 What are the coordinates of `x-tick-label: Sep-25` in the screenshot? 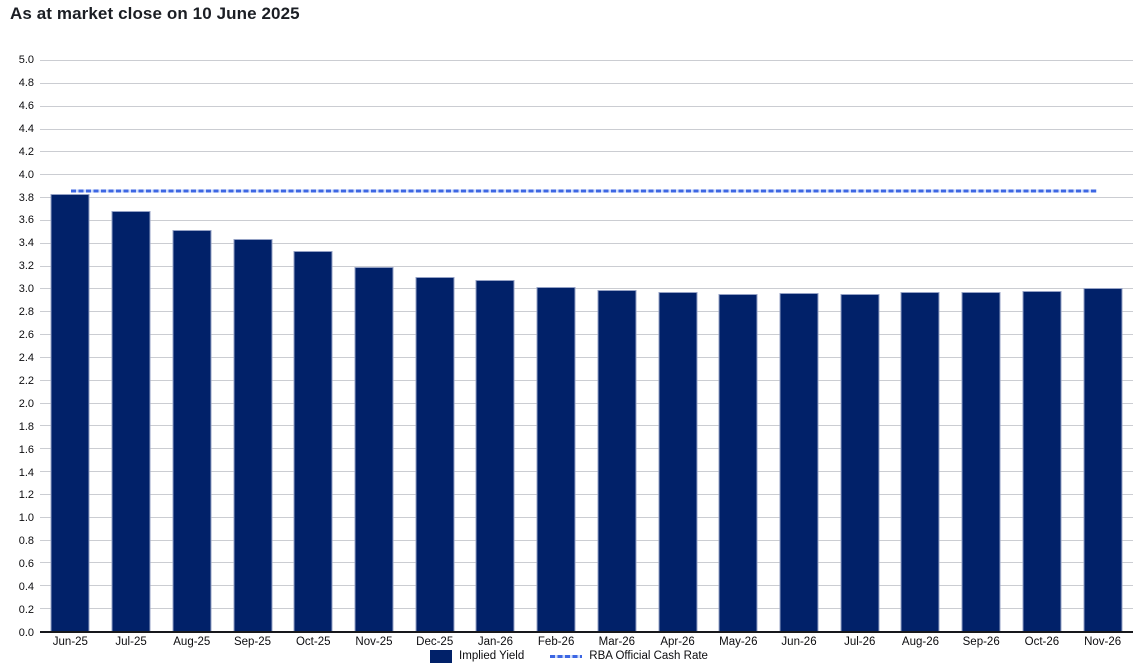 It's located at (252, 642).